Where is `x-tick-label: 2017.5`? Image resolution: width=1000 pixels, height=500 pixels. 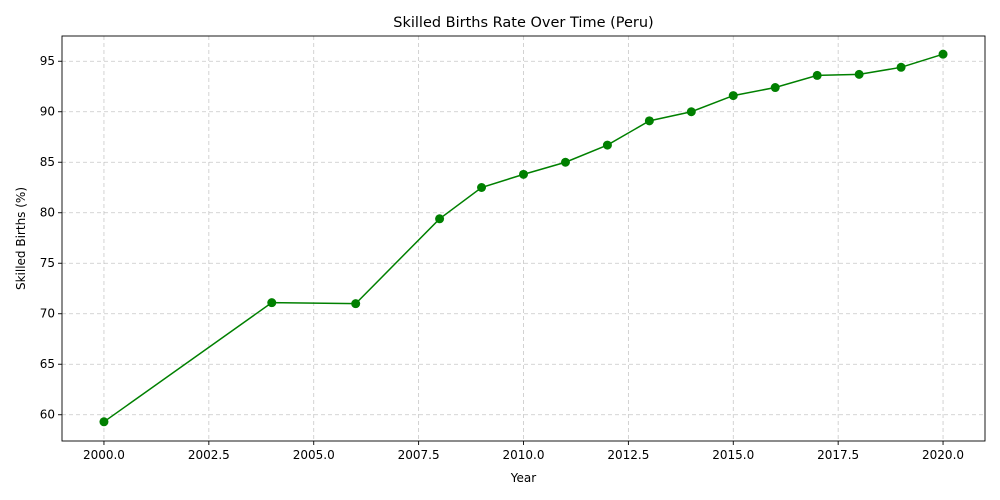
x-tick-label: 2017.5 is located at coordinates (838, 455).